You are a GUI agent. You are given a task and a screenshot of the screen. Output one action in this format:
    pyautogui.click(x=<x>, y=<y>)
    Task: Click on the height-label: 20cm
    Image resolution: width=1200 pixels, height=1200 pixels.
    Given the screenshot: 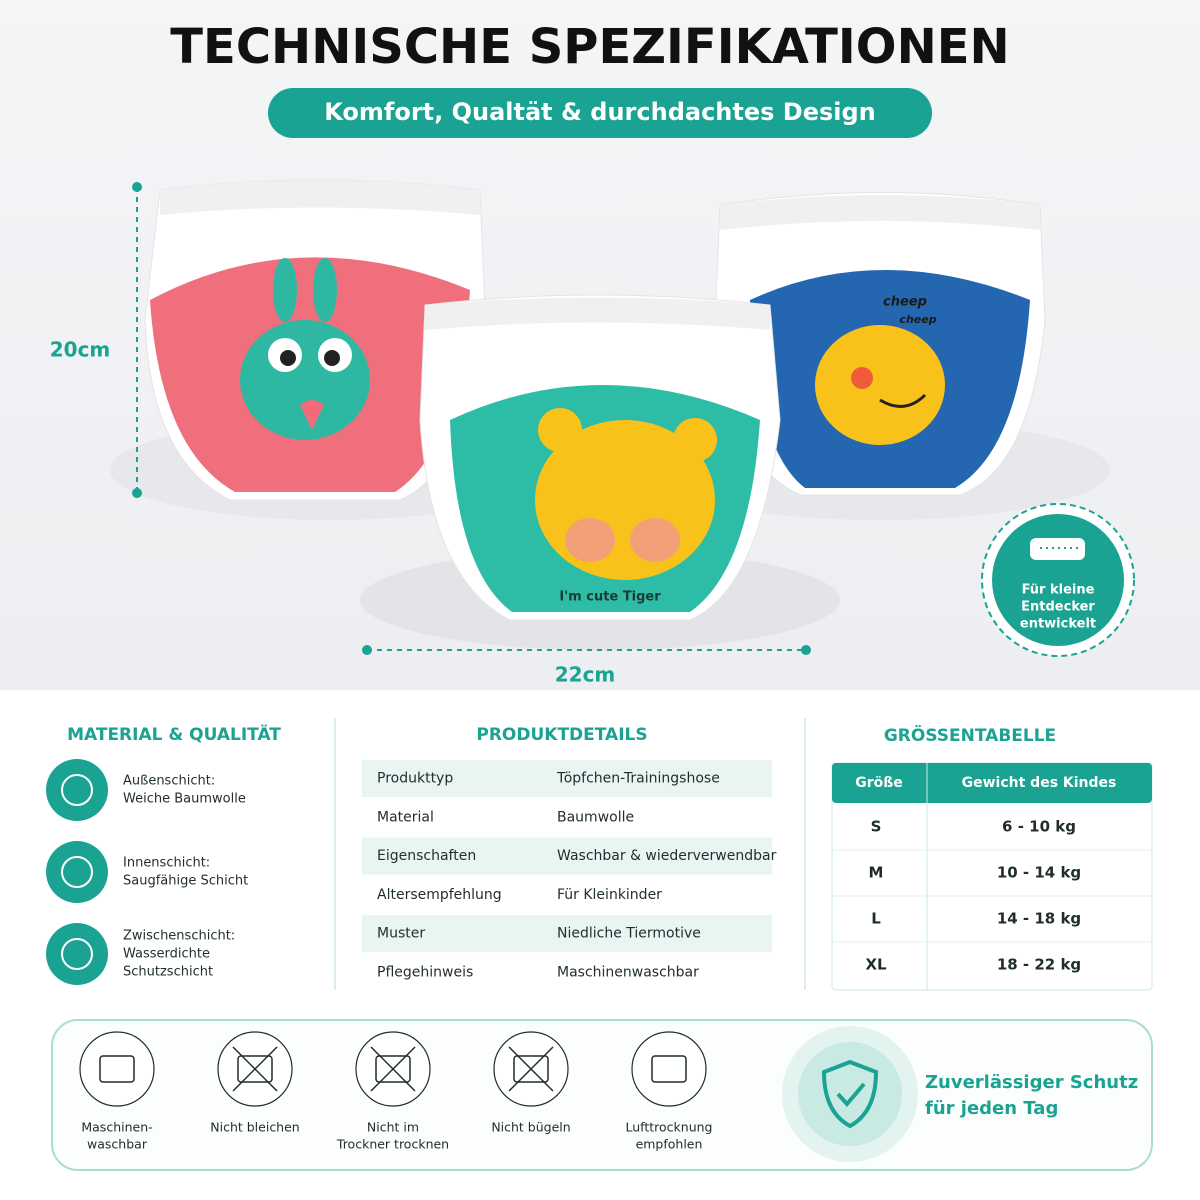 What is the action you would take?
    pyautogui.click(x=80, y=350)
    